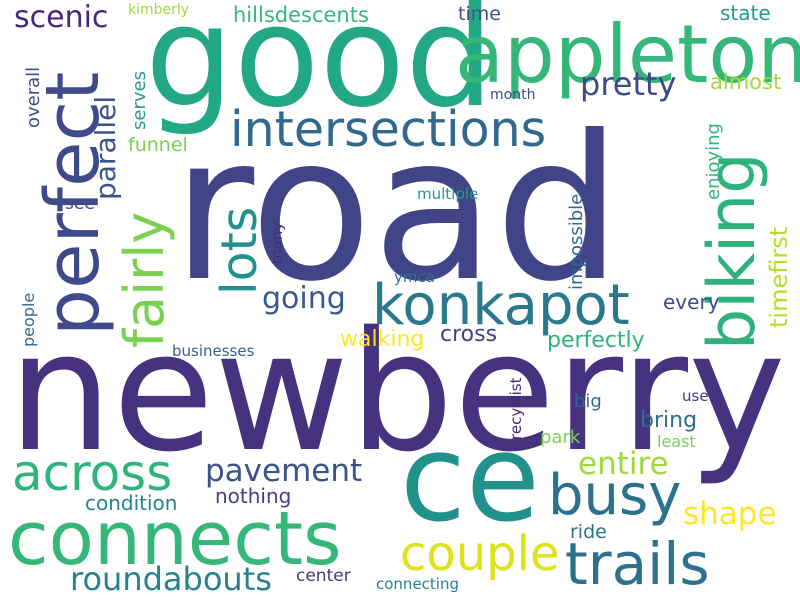  What do you see at coordinates (628, 84) in the screenshot?
I see `word-pretty: pretty` at bounding box center [628, 84].